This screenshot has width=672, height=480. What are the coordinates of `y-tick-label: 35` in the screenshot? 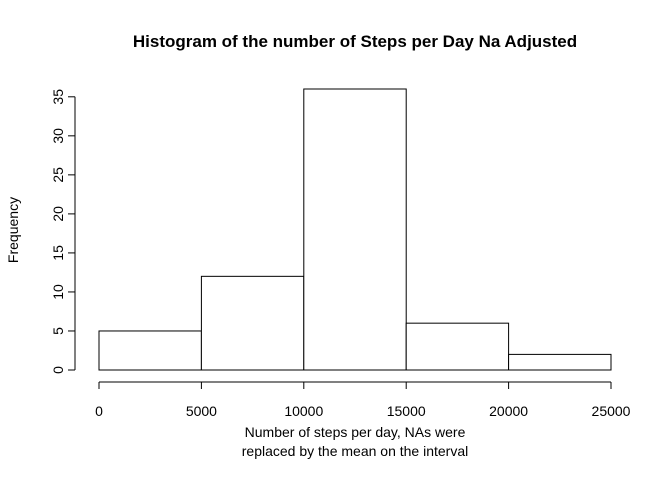 It's located at (58, 97).